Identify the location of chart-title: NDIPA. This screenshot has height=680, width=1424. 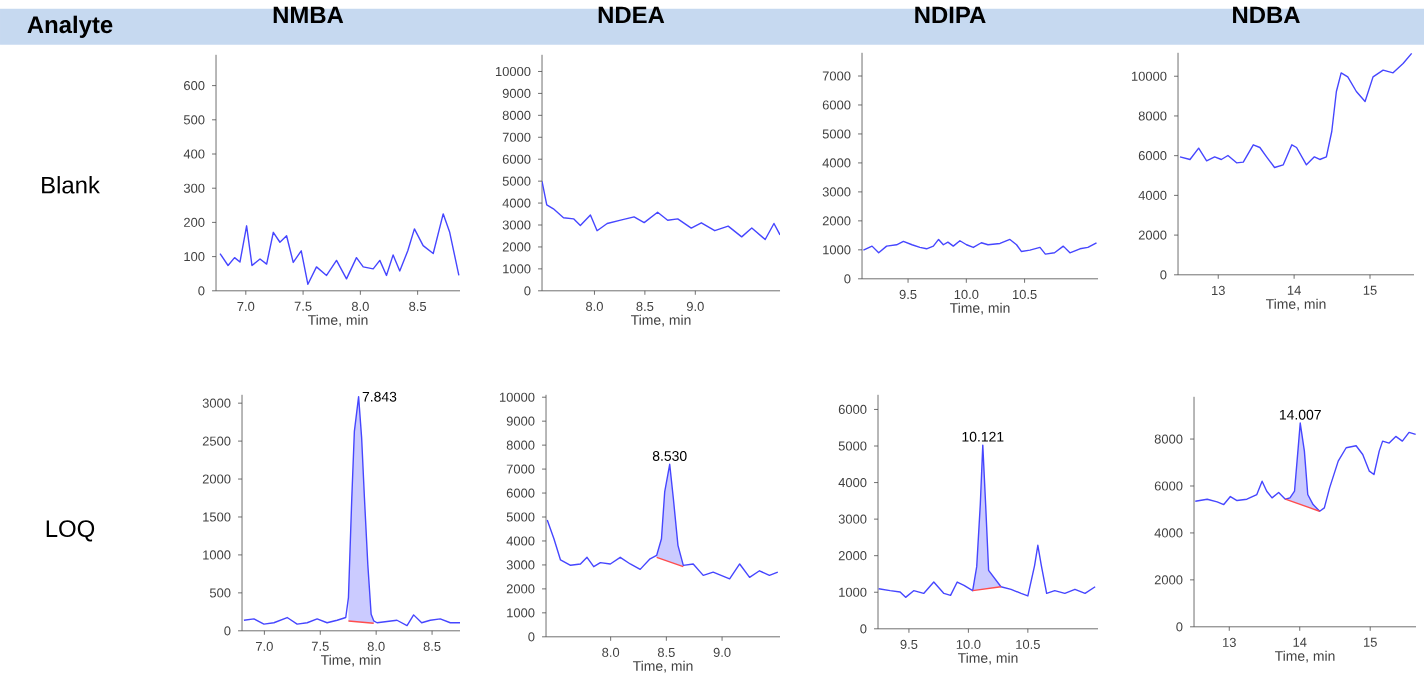
(950, 15).